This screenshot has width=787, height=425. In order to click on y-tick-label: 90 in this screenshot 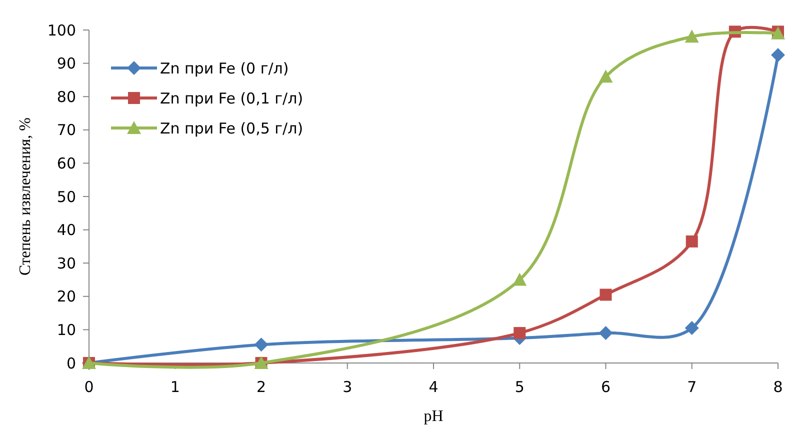, I will do `click(66, 63)`.